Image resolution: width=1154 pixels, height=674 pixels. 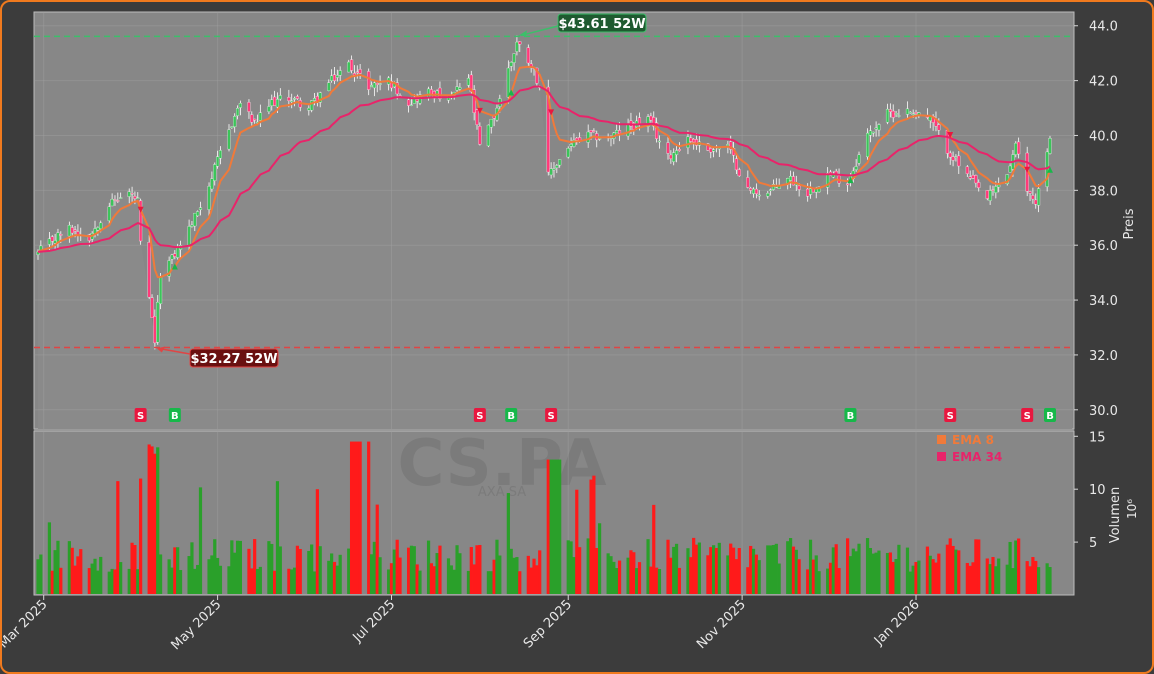 I want to click on signal-buy-badge, so click(x=174, y=415).